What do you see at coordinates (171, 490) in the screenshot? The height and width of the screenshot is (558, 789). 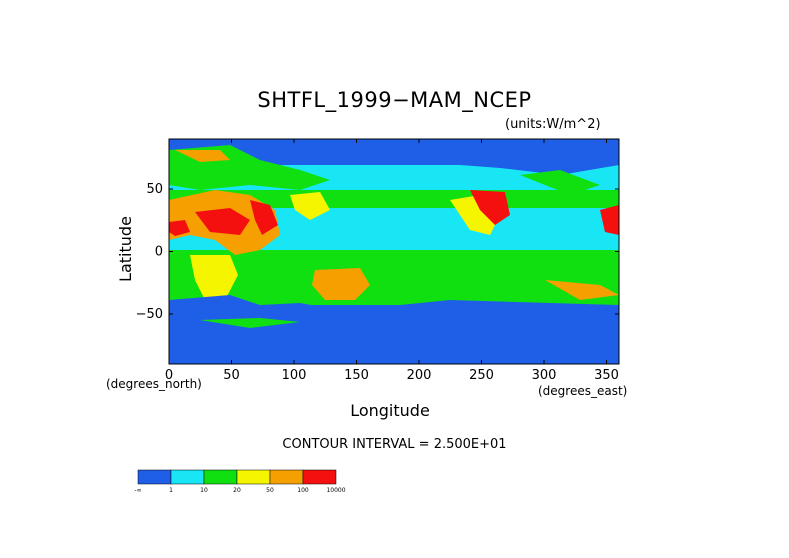 I see `colorbar-label: 1` at bounding box center [171, 490].